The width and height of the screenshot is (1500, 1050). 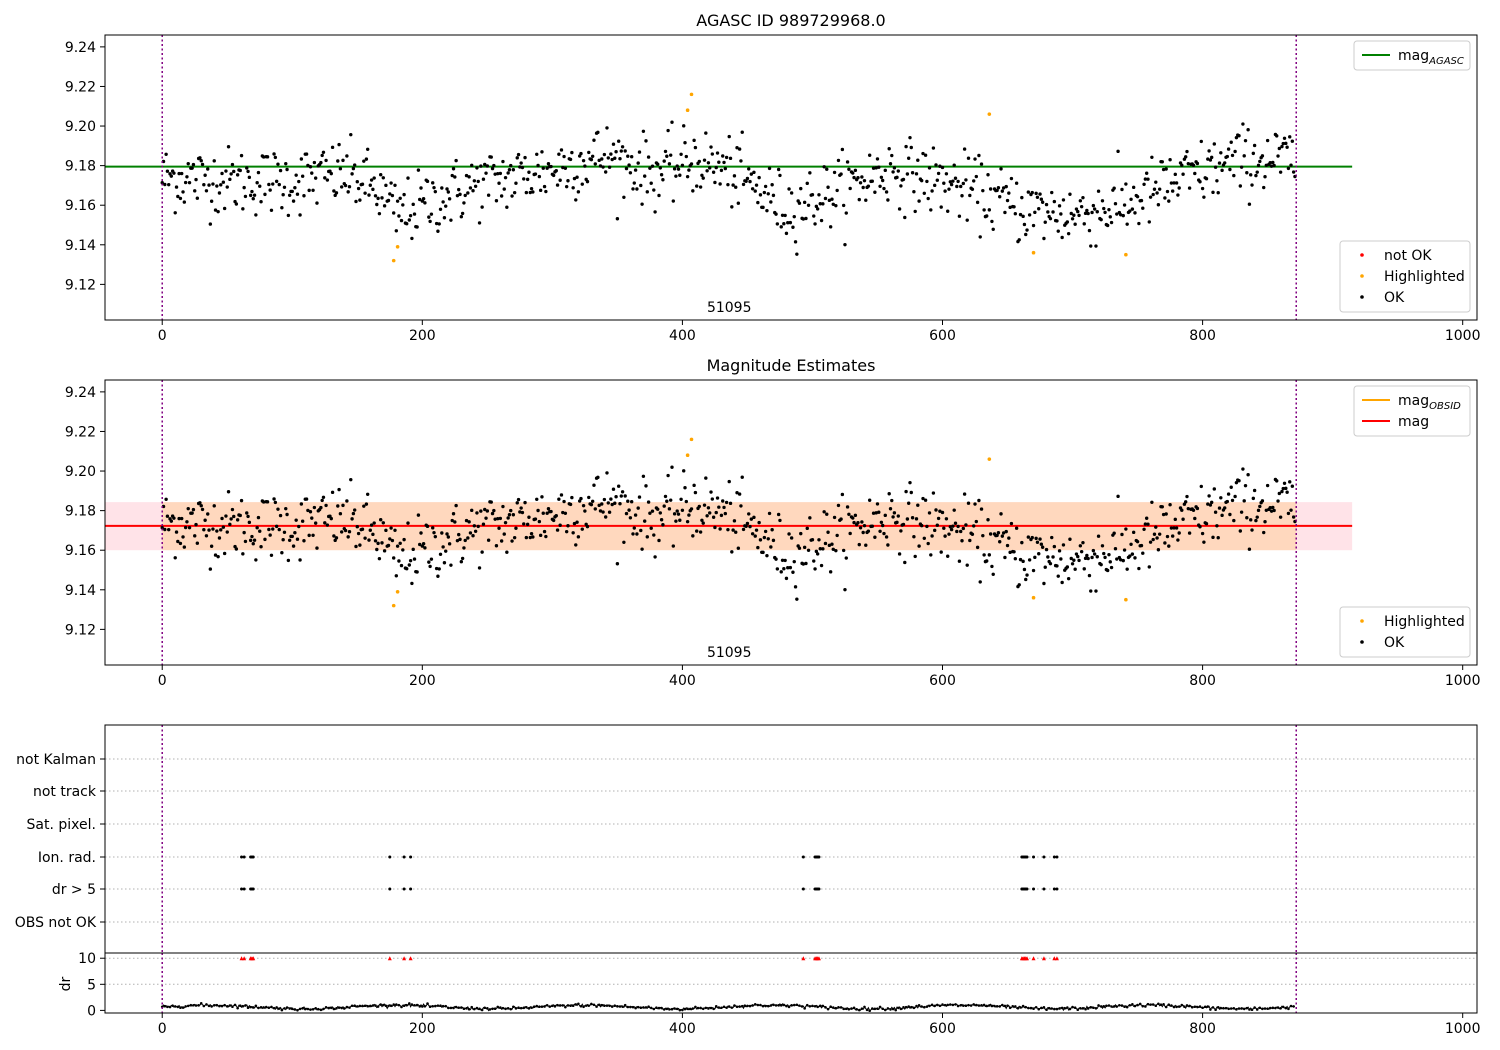 What do you see at coordinates (1424, 622) in the screenshot?
I see `legend-label-main: Highlighted` at bounding box center [1424, 622].